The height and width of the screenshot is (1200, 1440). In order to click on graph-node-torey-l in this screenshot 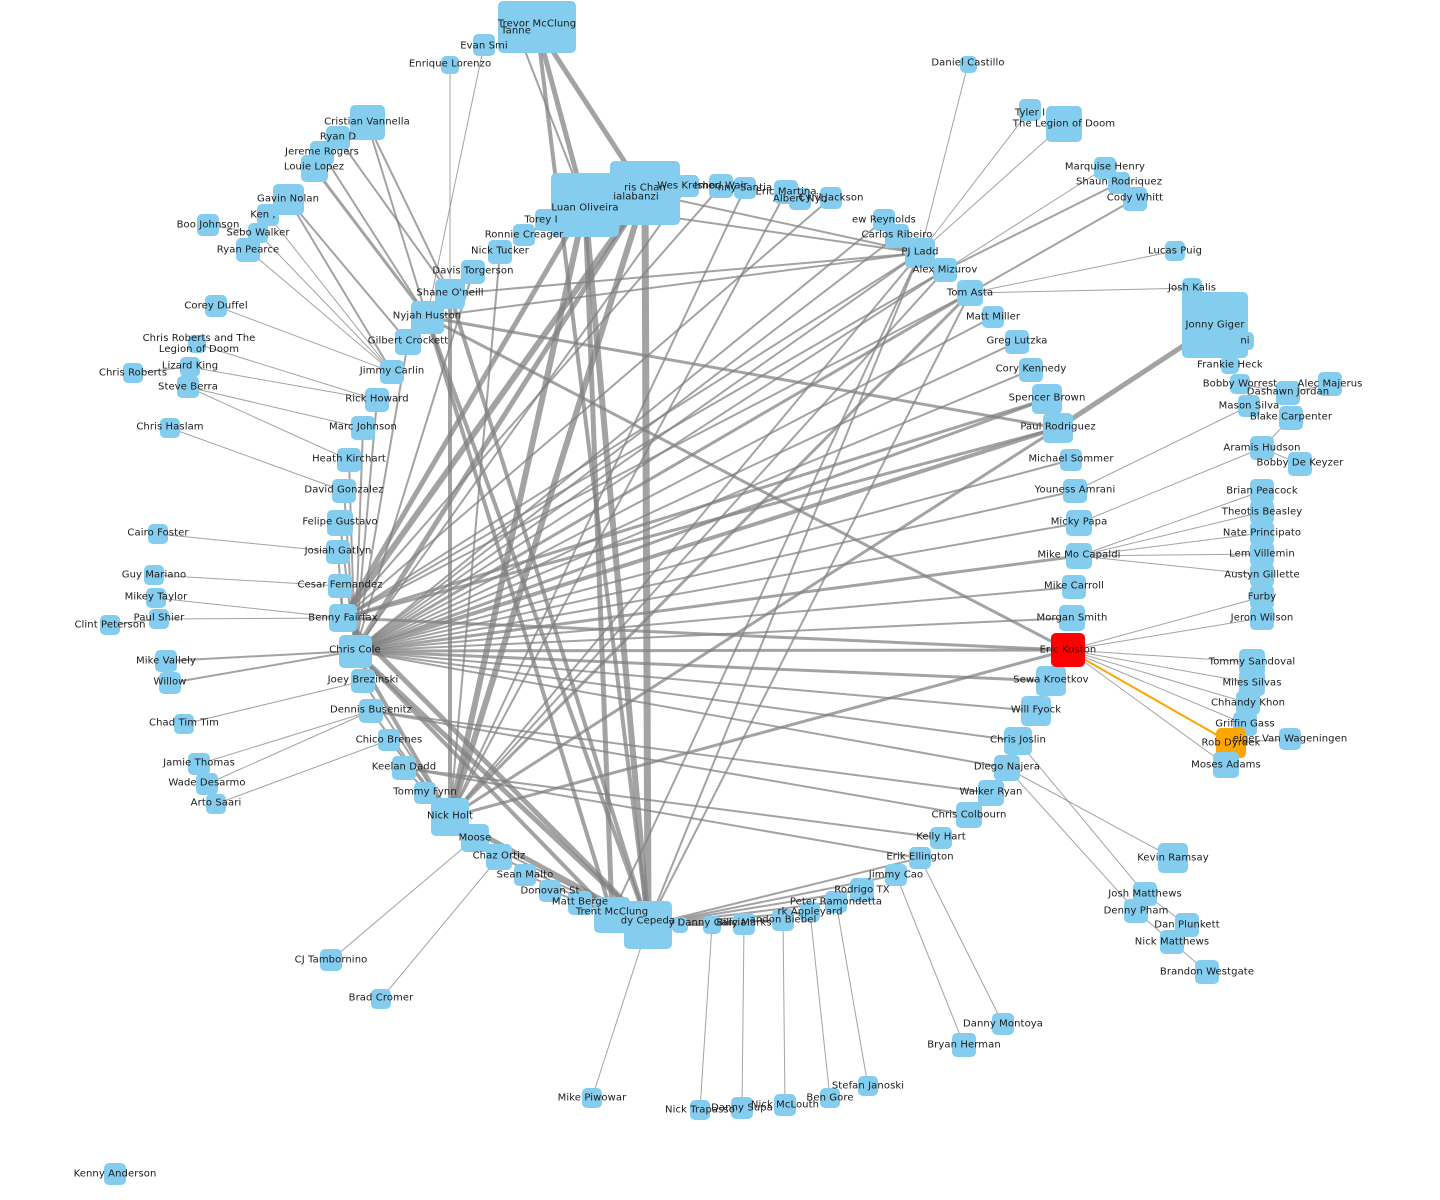, I will do `click(546, 220)`.